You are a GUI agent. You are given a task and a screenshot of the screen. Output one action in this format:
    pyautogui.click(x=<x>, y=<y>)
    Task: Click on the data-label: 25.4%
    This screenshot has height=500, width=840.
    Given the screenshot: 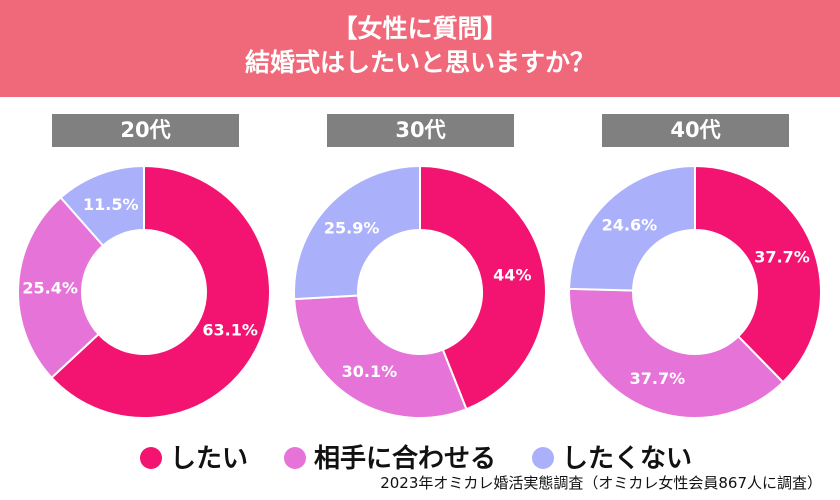 What is the action you would take?
    pyautogui.click(x=50, y=287)
    